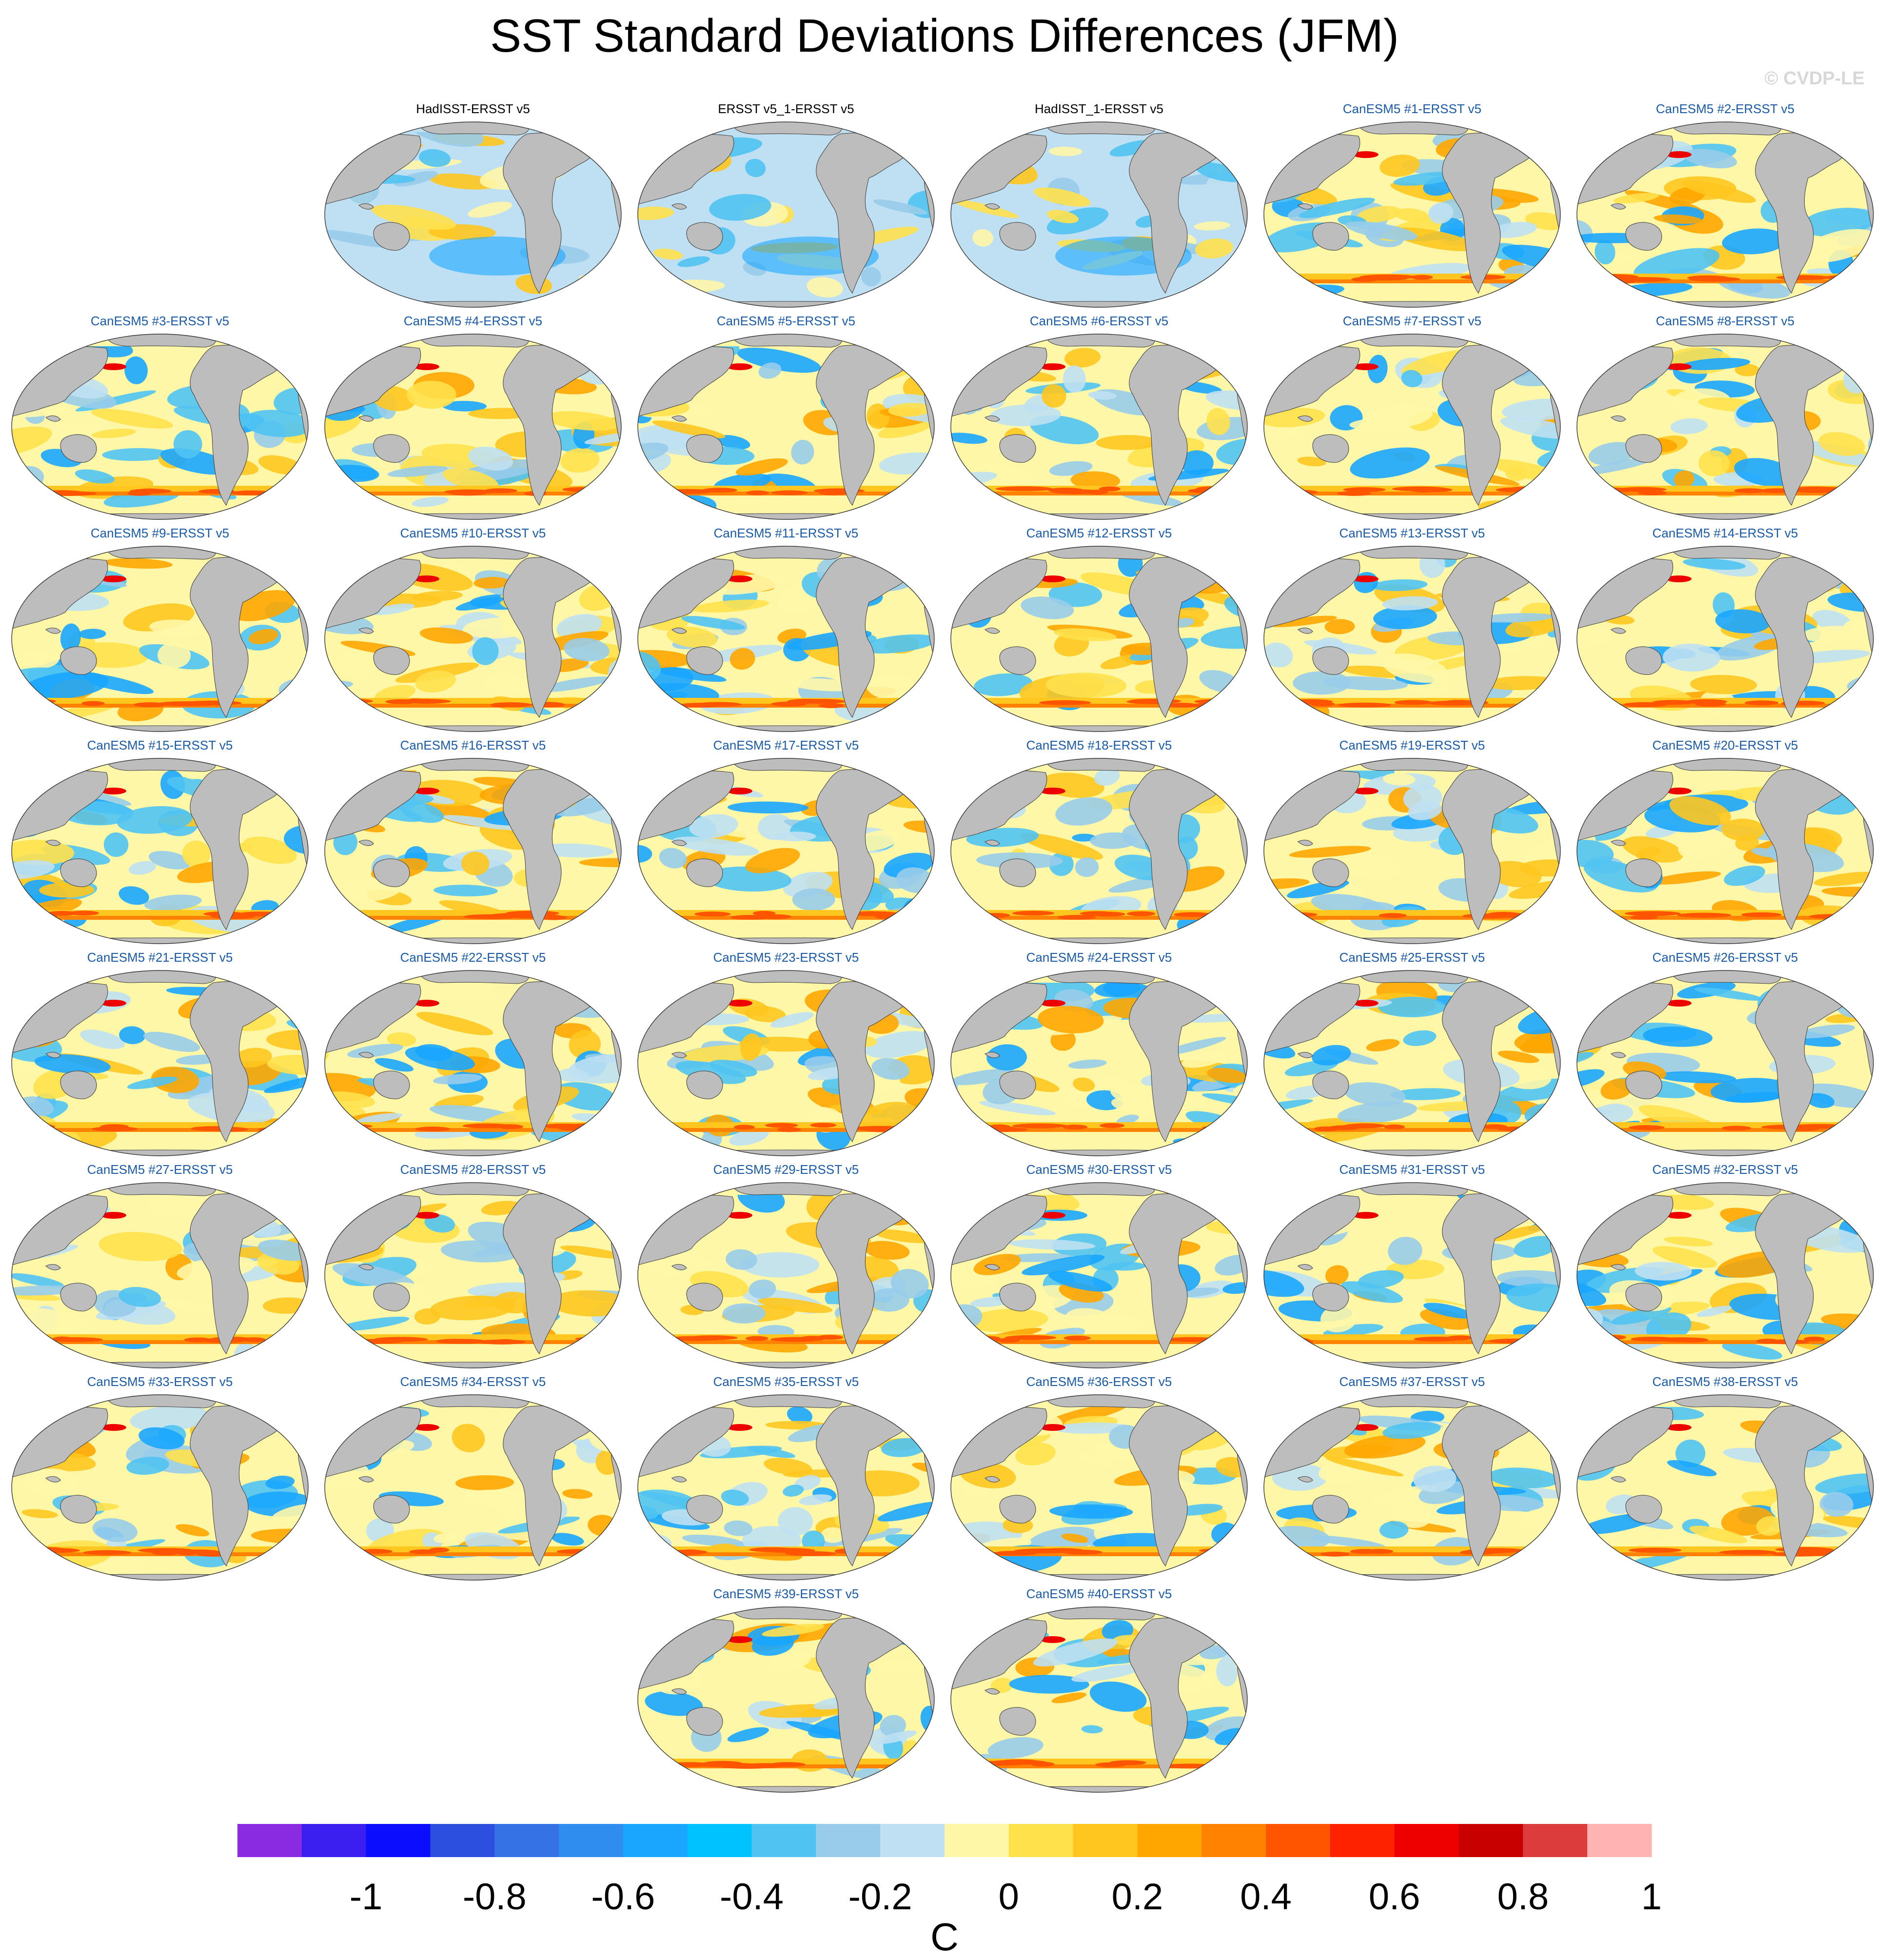 The width and height of the screenshot is (1889, 1960). Describe the element at coordinates (1099, 108) in the screenshot. I see `map-panel-title: HadISST_1-ERSST v5` at that location.